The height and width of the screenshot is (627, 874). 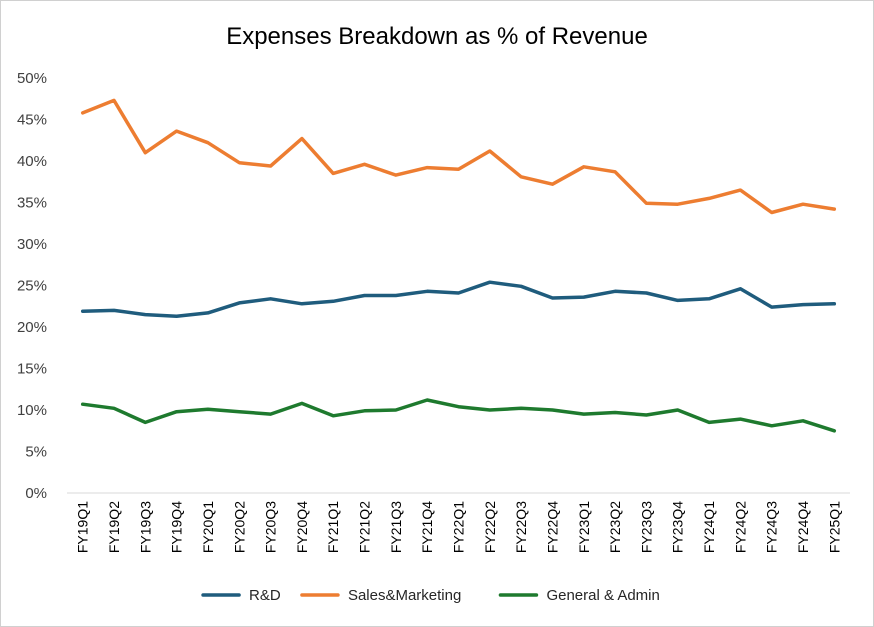 What do you see at coordinates (458, 415) in the screenshot?
I see `series-line-general-admin` at bounding box center [458, 415].